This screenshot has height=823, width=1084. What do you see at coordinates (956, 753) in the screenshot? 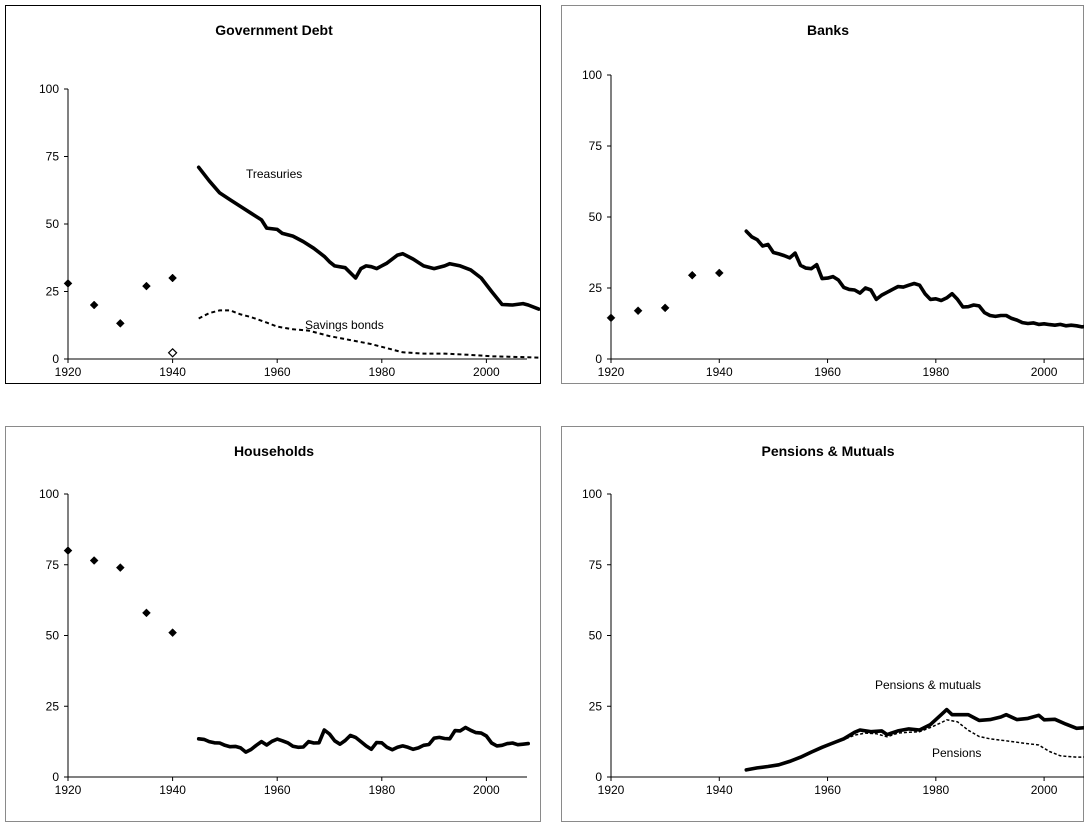
I see `pensions-annotation: Pensions` at bounding box center [956, 753].